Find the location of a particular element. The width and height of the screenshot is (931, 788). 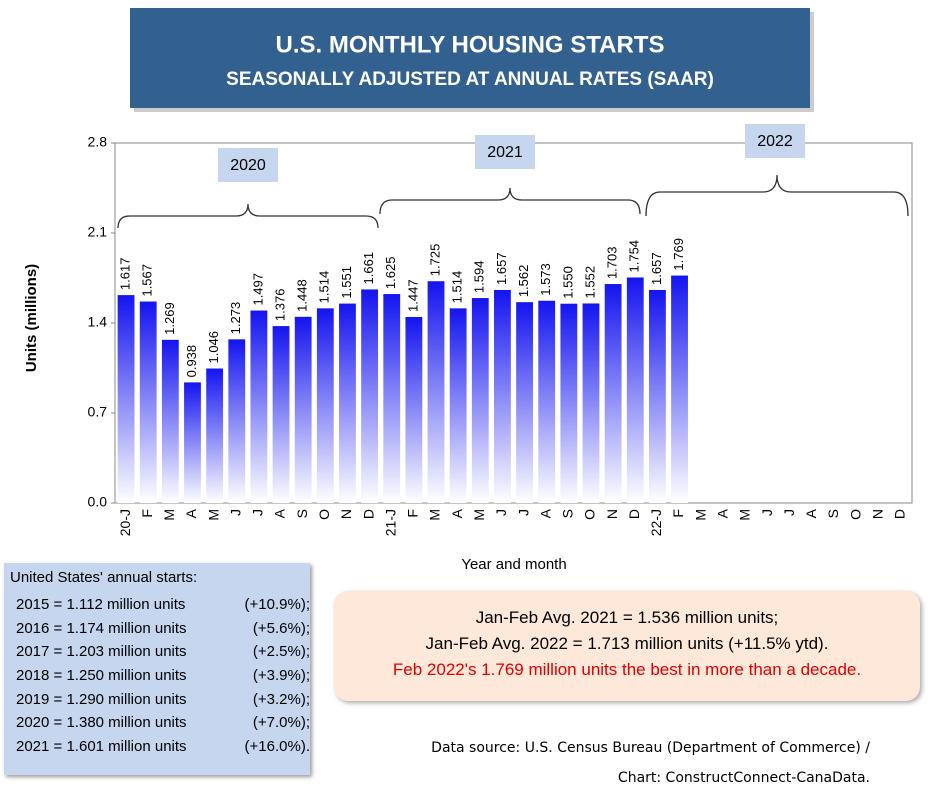

x-axis-label: Year and month is located at coordinates (513, 564).